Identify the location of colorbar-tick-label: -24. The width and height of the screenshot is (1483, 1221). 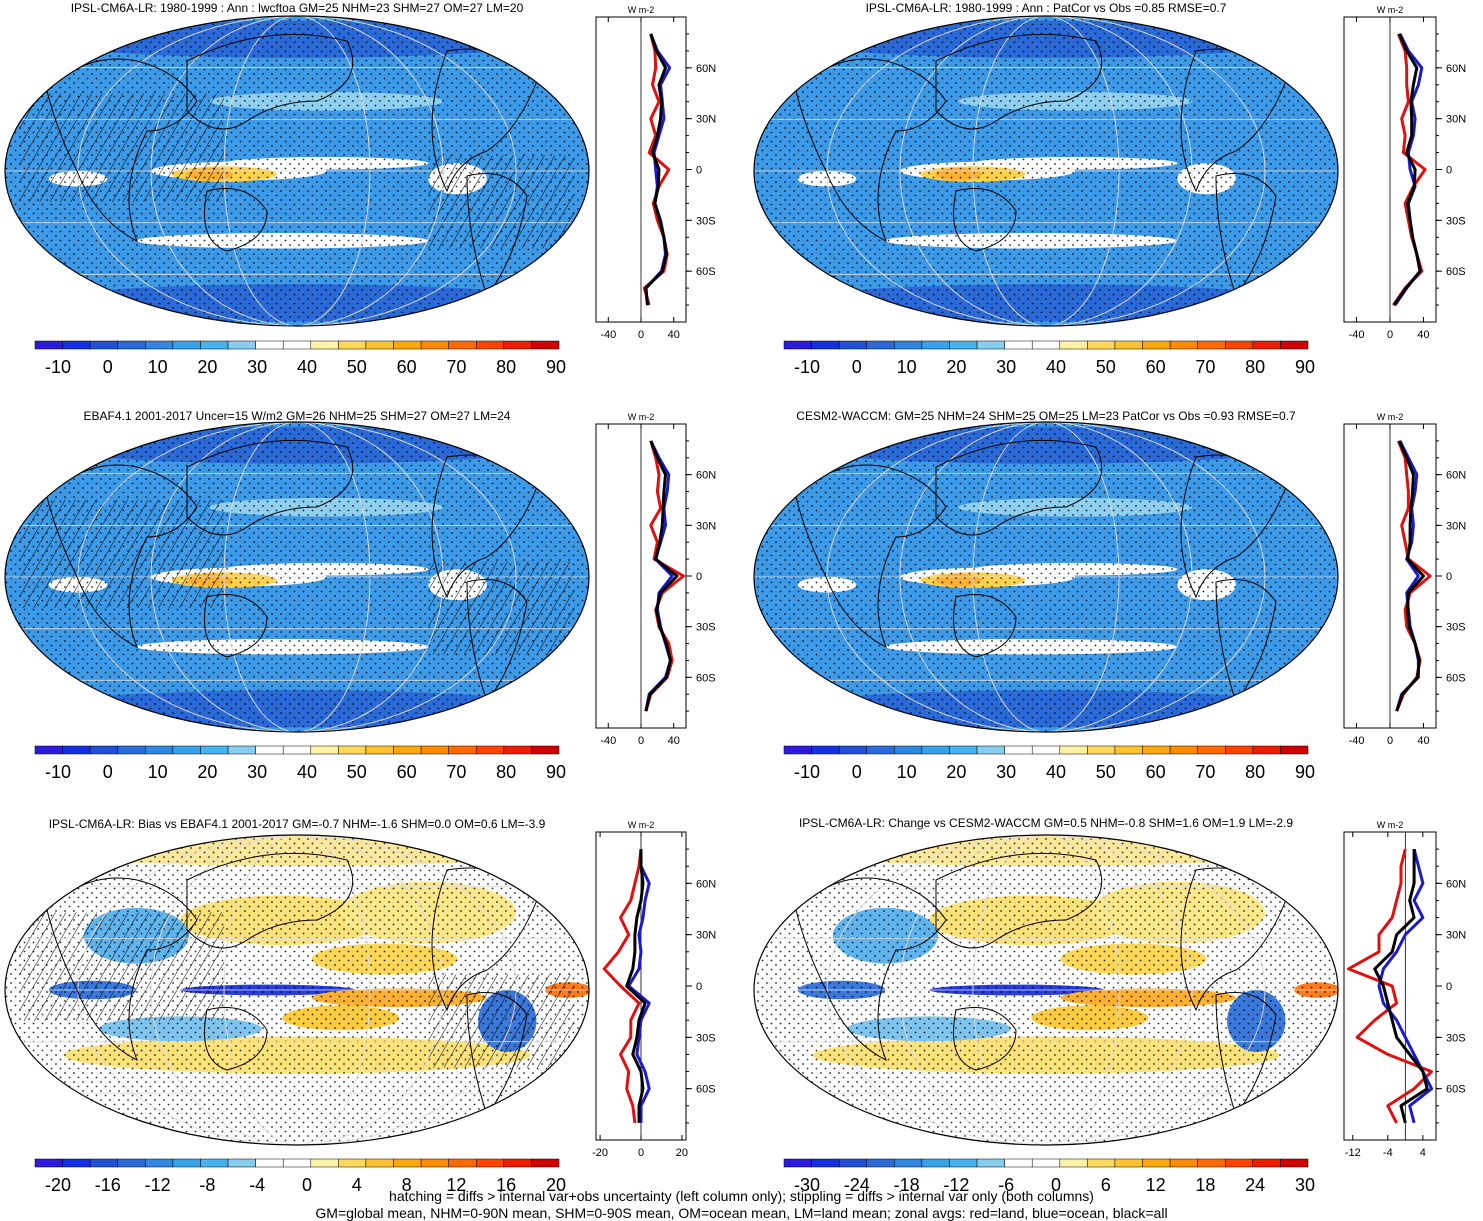
(857, 1185).